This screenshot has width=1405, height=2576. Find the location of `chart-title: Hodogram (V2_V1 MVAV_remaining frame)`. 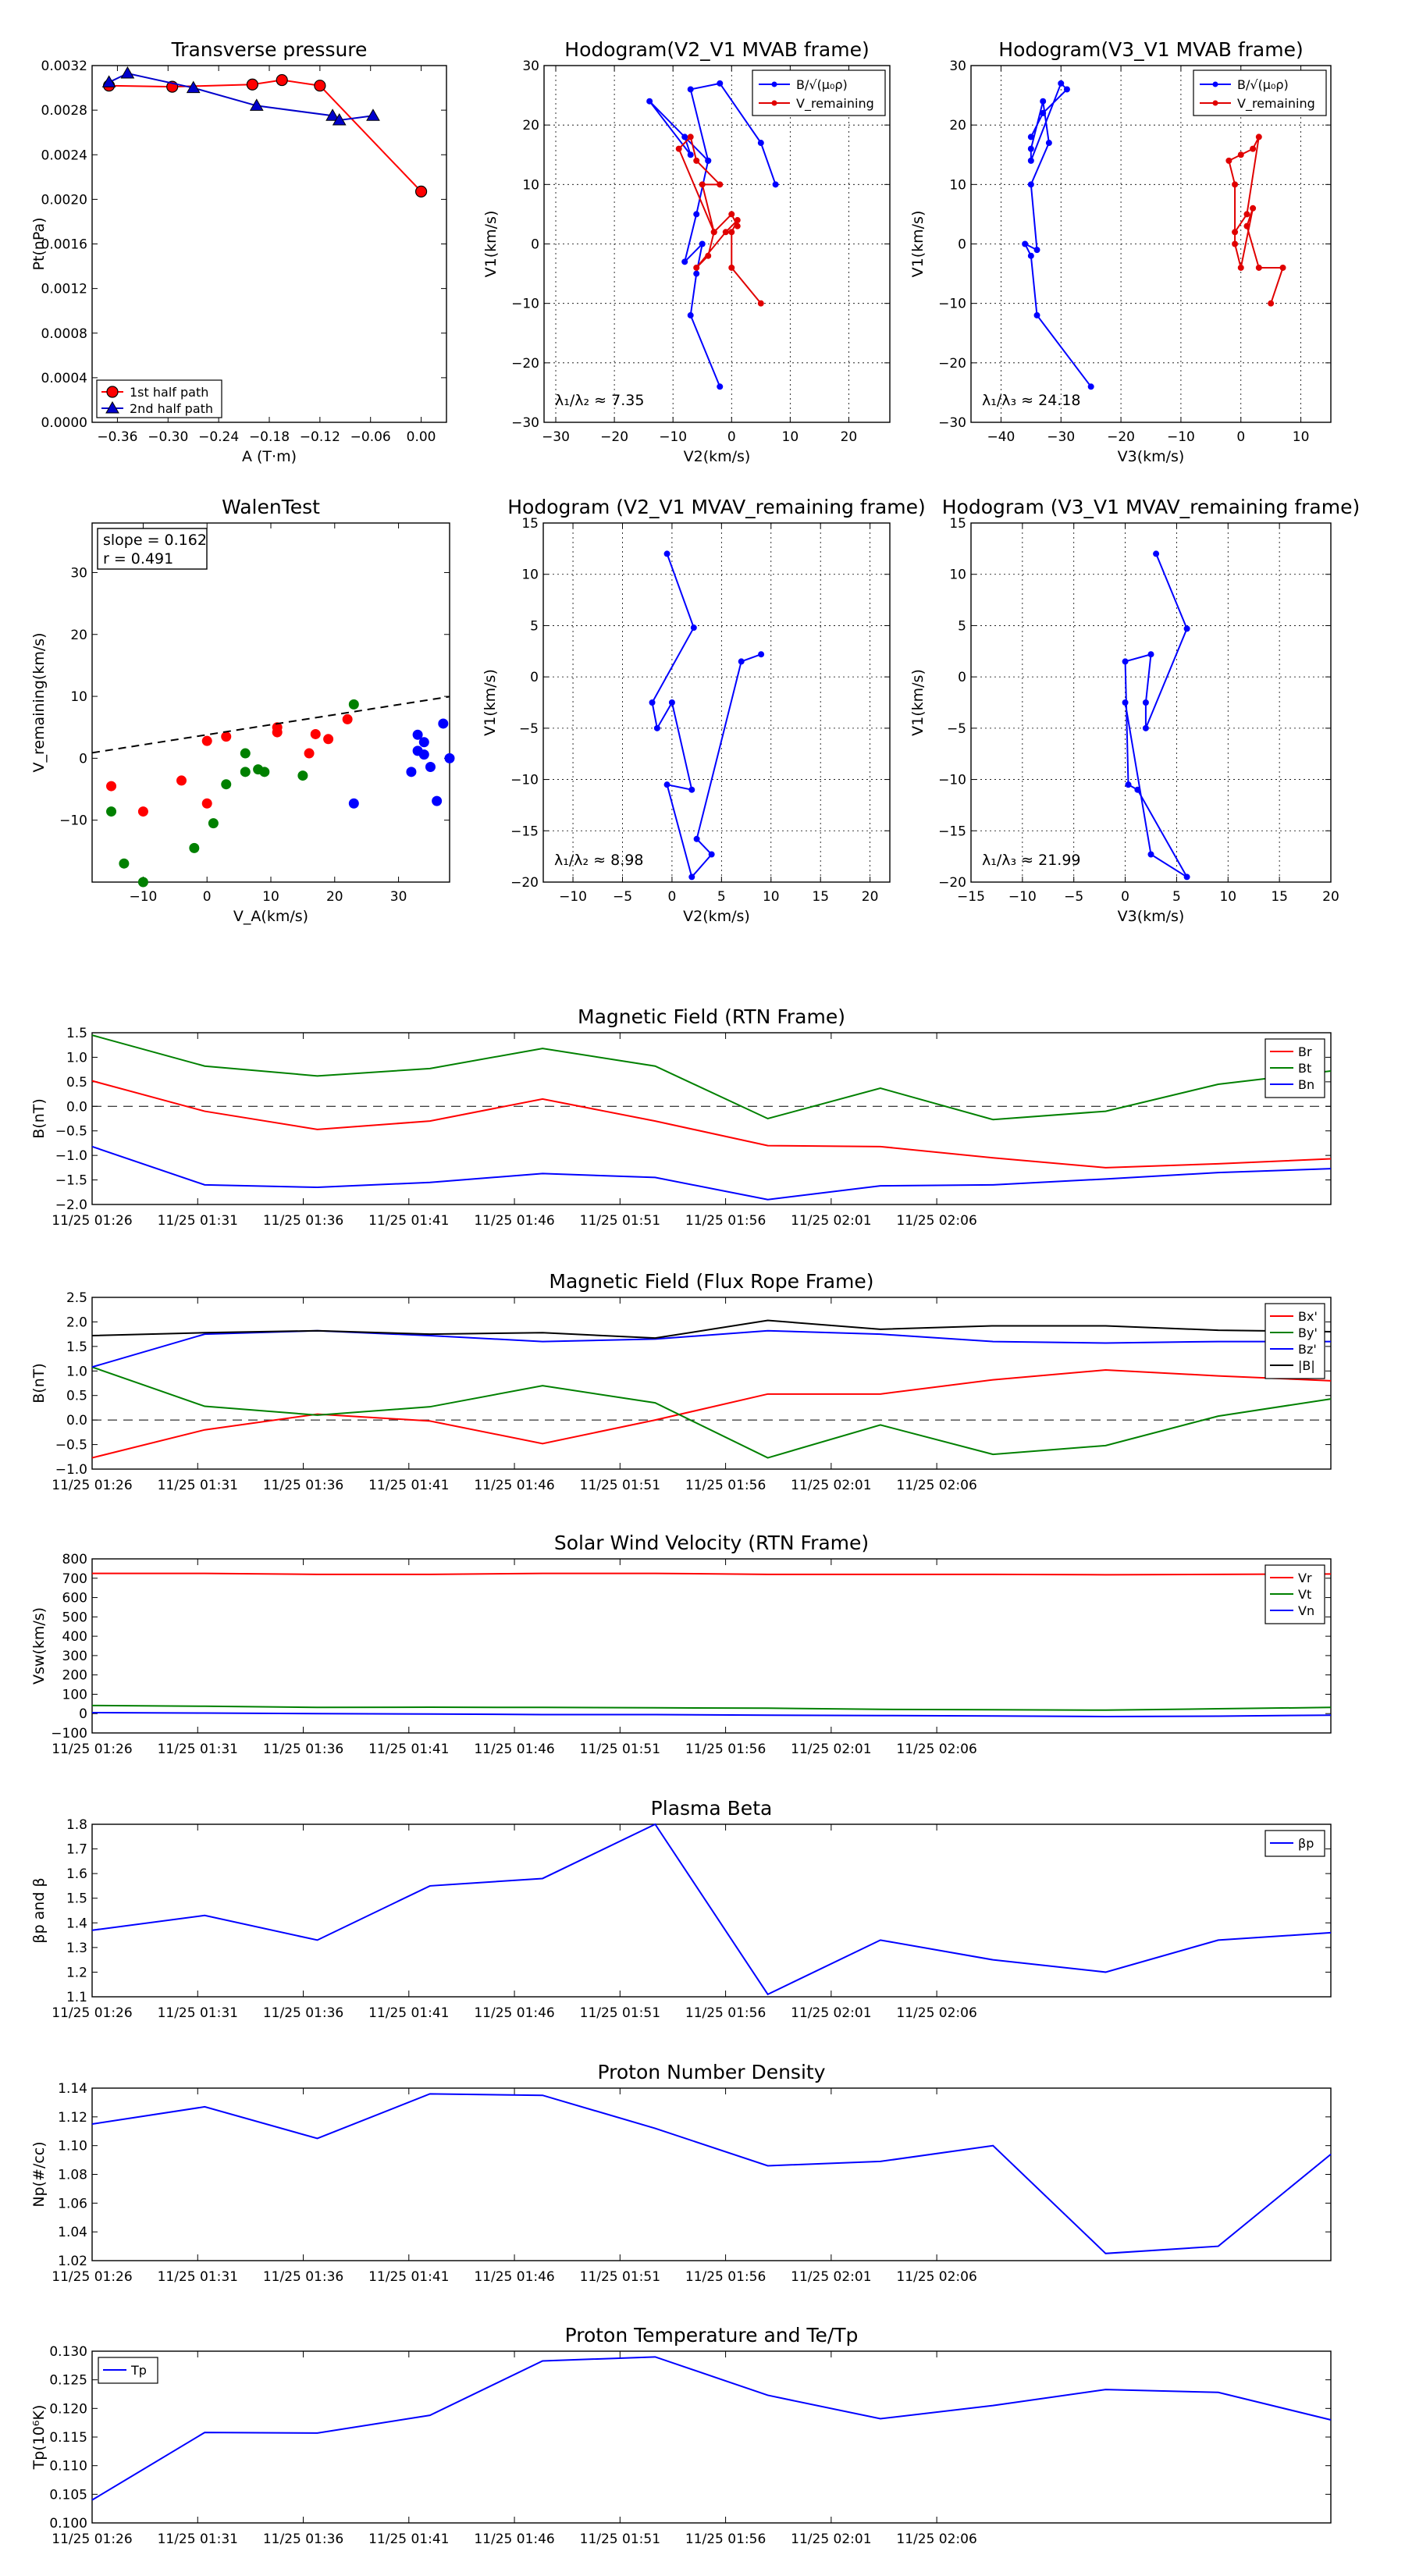

chart-title: Hodogram (V2_V1 MVAV_remaining frame) is located at coordinates (716, 507).